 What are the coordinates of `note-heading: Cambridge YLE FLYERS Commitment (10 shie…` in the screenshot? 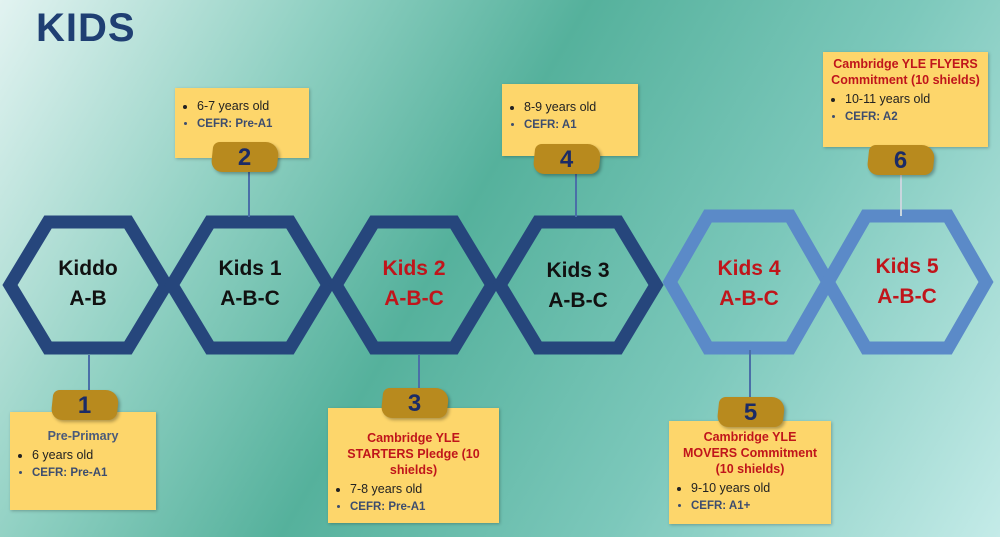 It's located at (905, 72).